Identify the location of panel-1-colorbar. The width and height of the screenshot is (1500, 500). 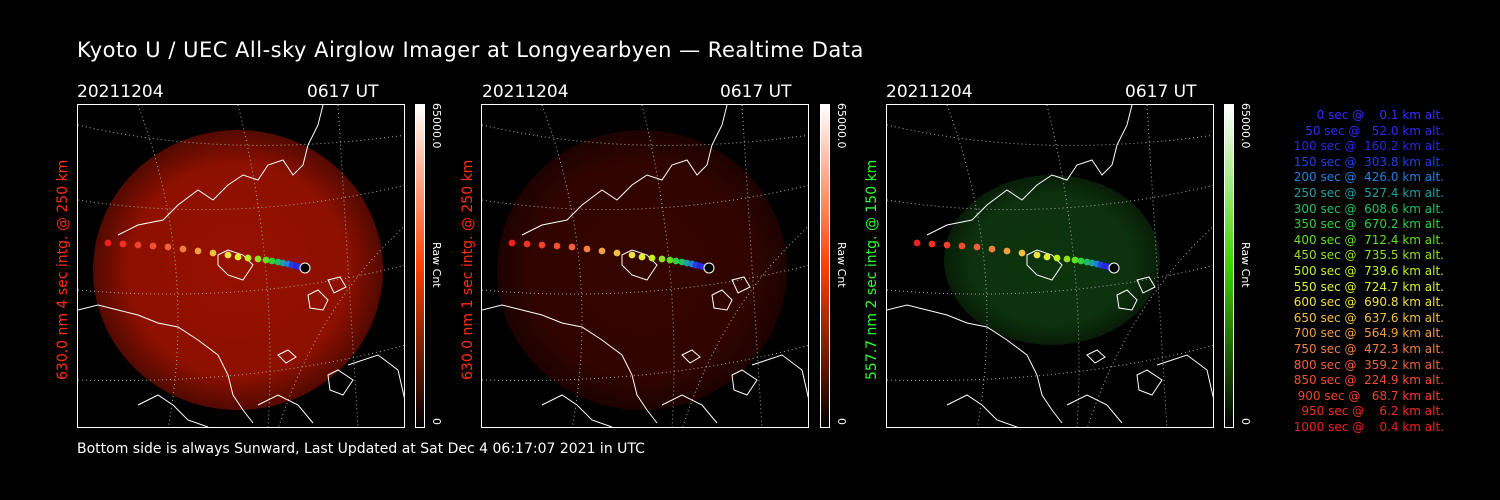
(420, 266).